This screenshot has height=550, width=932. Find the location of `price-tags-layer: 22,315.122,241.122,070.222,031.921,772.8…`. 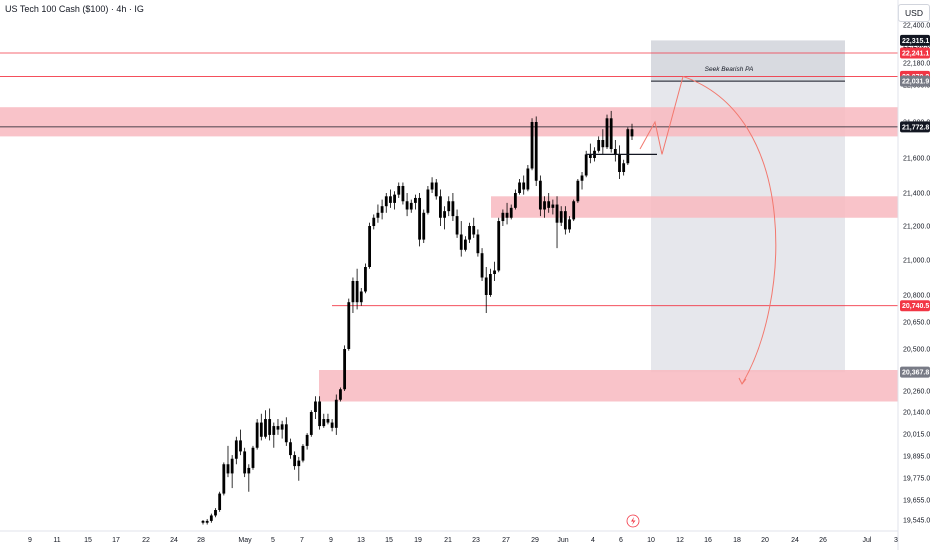

price-tags-layer: 22,315.122,241.122,070.222,031.921,772.8… is located at coordinates (915, 206).